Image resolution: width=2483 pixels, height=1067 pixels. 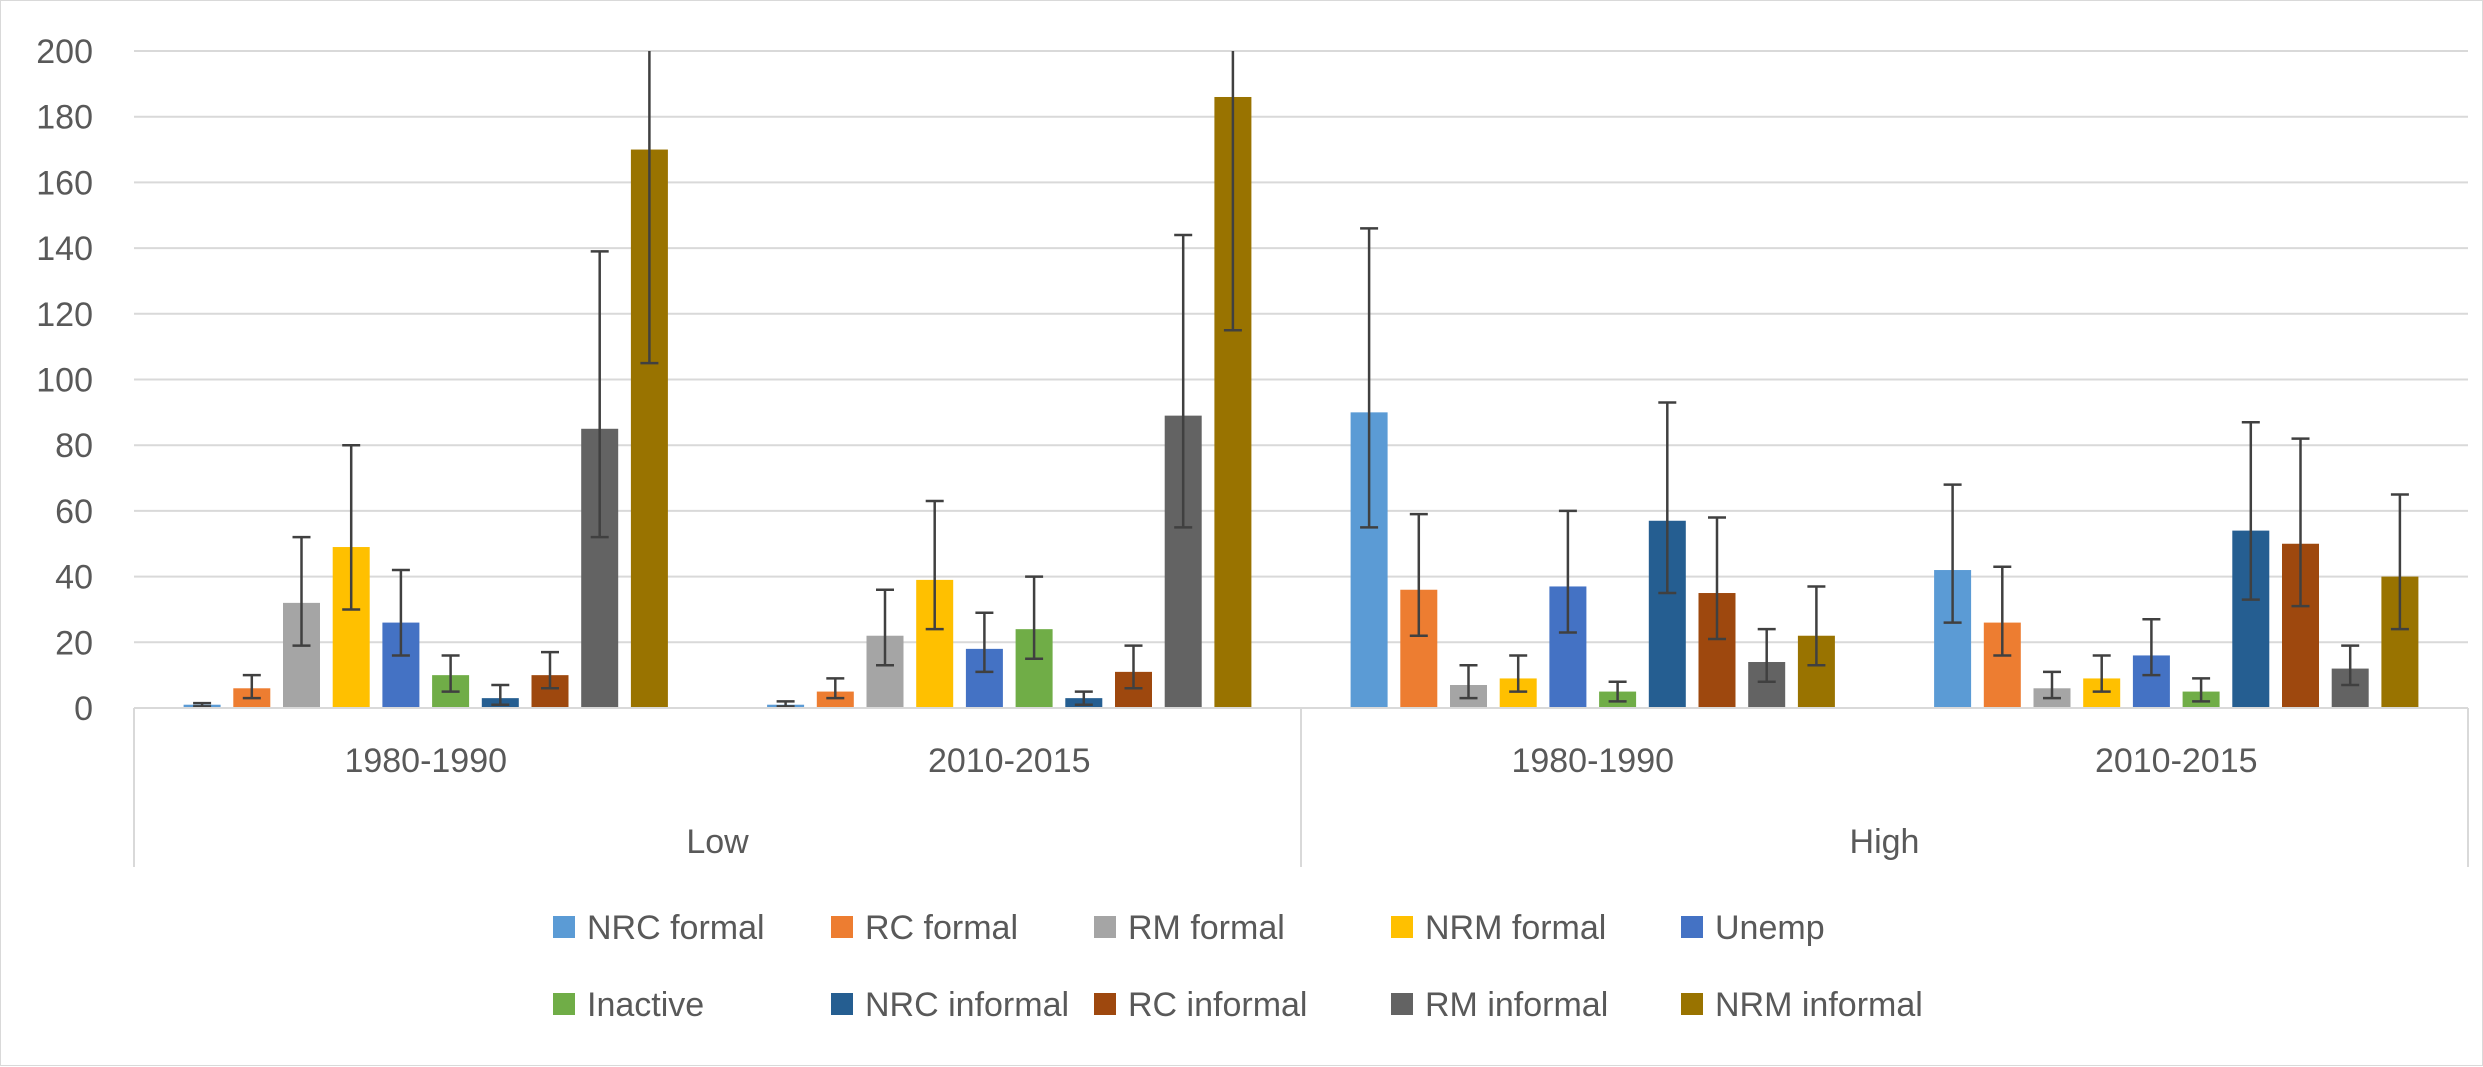 I want to click on y-tick-label: 140, so click(x=64, y=249).